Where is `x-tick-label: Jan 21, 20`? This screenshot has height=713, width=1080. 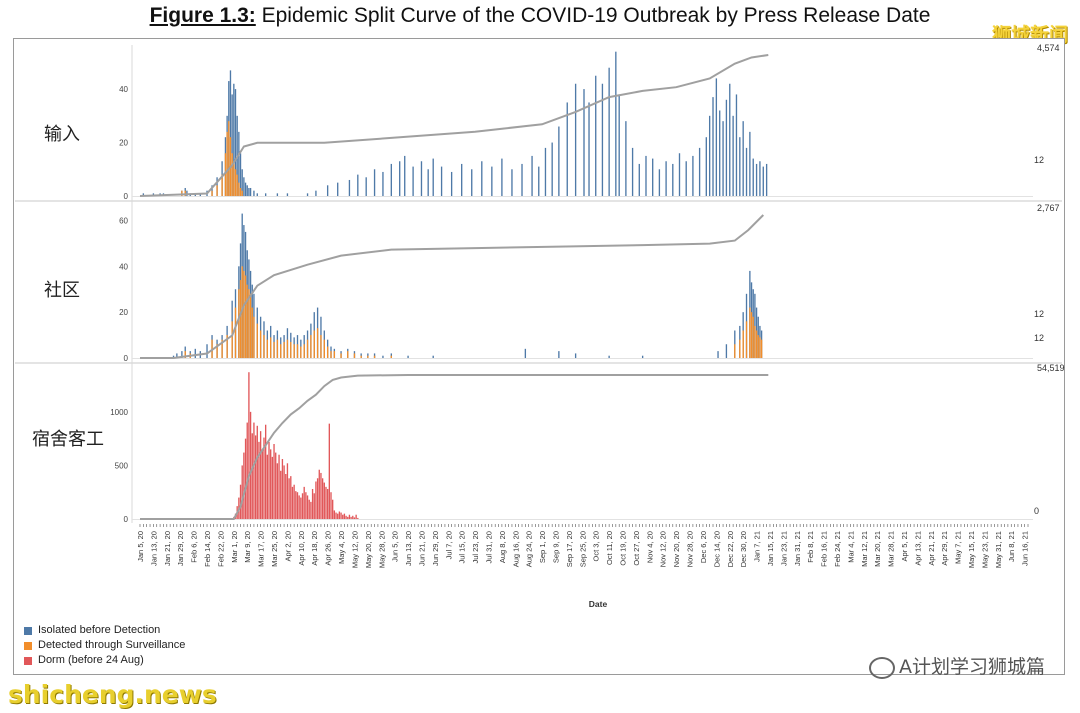
x-tick-label: Jan 21, 20 is located at coordinates (167, 548).